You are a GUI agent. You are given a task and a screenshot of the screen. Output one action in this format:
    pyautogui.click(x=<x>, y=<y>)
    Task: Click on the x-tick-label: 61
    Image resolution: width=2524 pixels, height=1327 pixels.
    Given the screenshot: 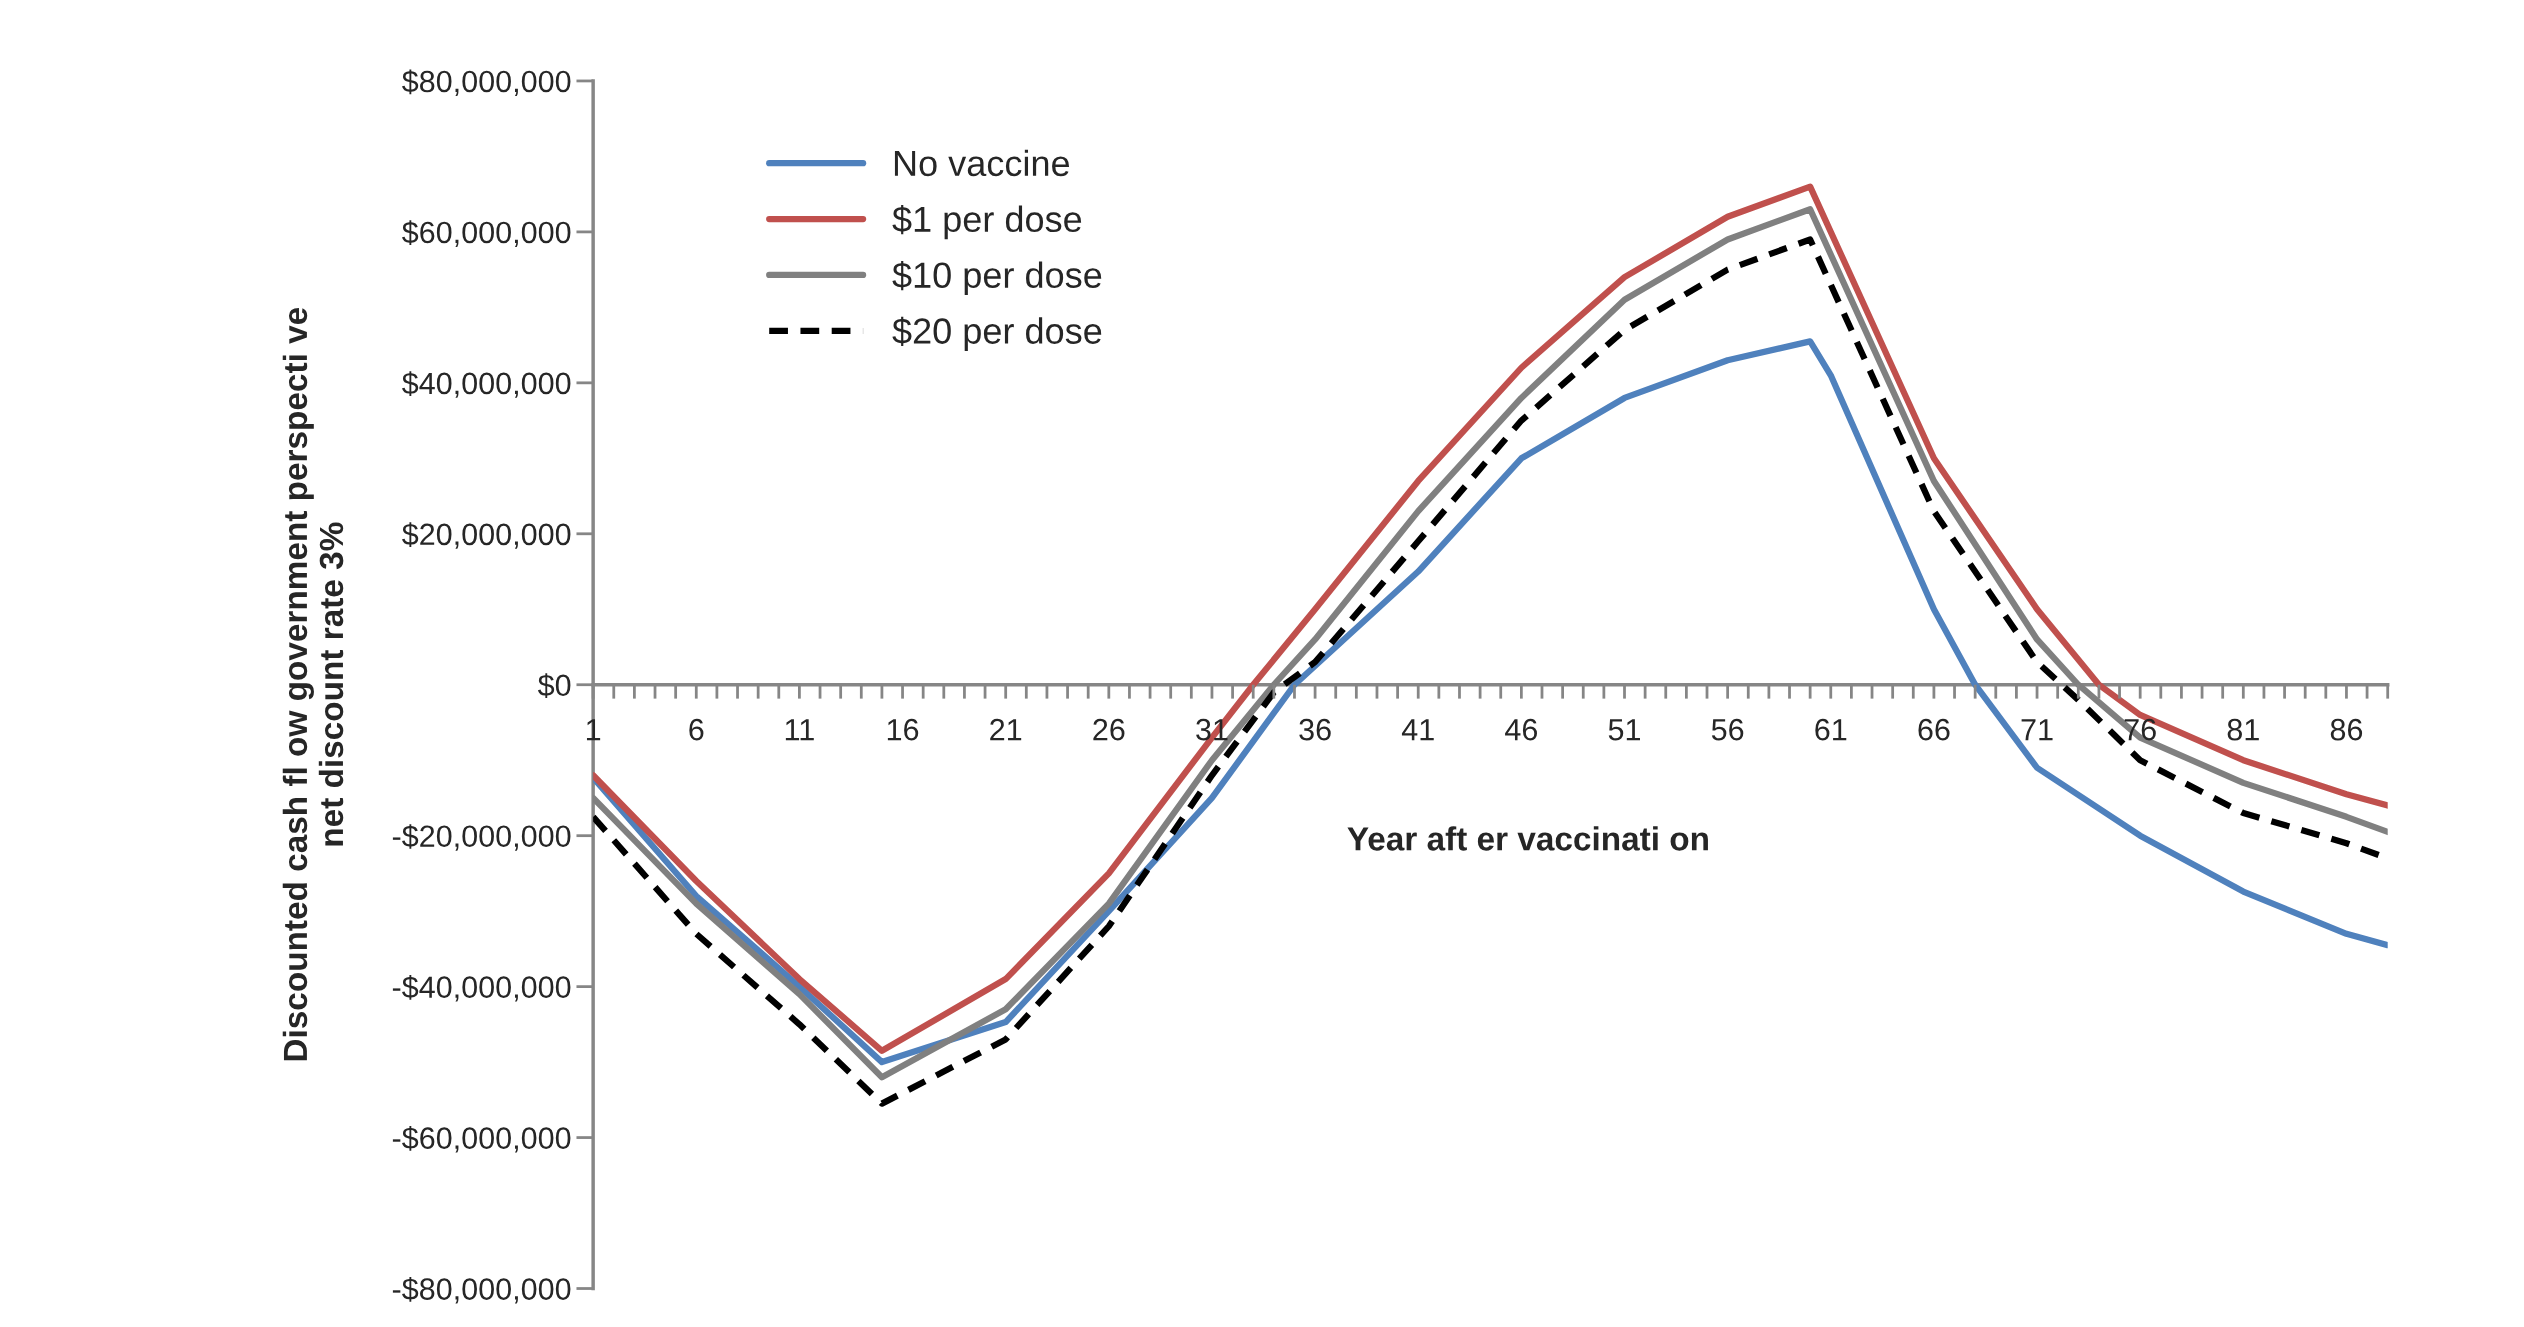 What is the action you would take?
    pyautogui.click(x=1831, y=729)
    